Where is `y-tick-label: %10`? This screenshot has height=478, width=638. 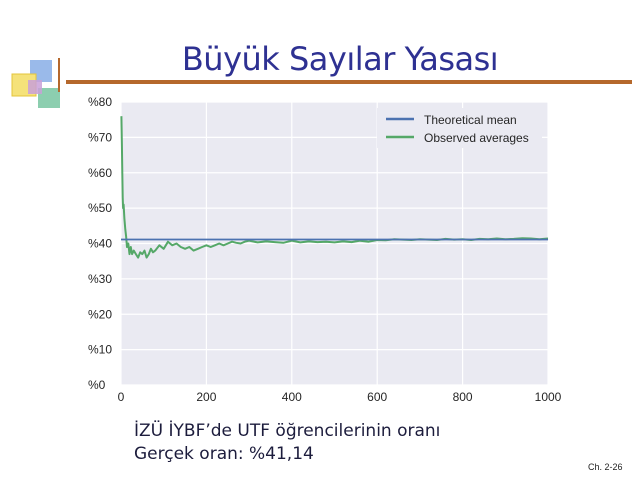 y-tick-label: %10 is located at coordinates (100, 350).